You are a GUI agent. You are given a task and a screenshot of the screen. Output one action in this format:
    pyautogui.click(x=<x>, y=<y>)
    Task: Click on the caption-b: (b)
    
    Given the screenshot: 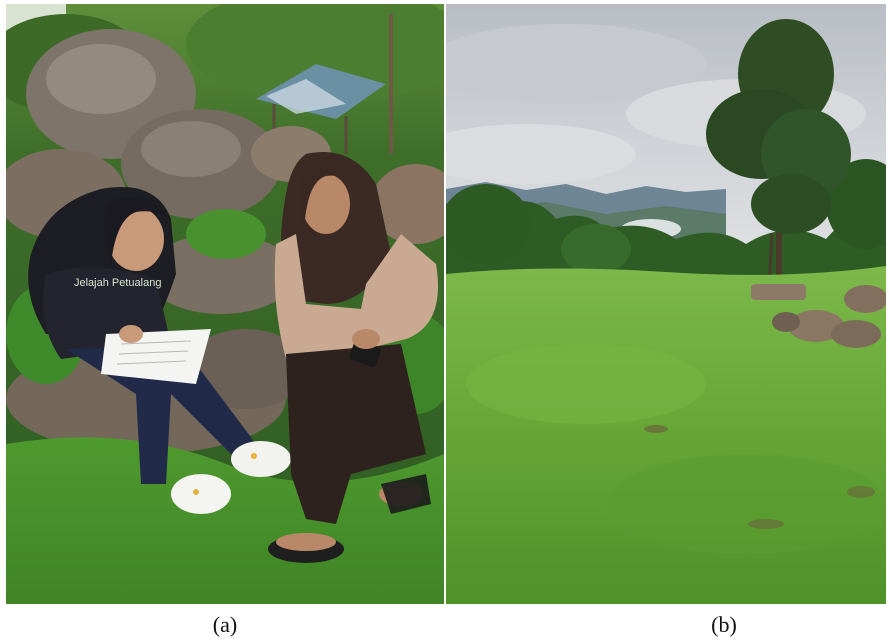 What is the action you would take?
    pyautogui.click(x=724, y=624)
    